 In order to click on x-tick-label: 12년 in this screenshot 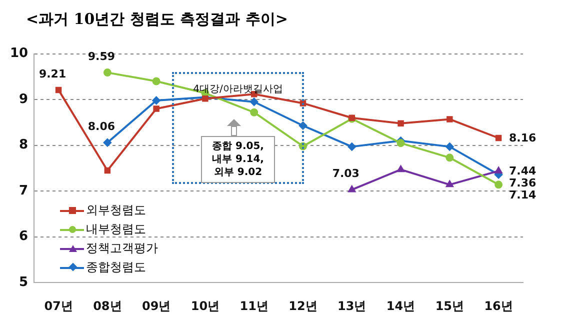, I will do `click(303, 305)`.